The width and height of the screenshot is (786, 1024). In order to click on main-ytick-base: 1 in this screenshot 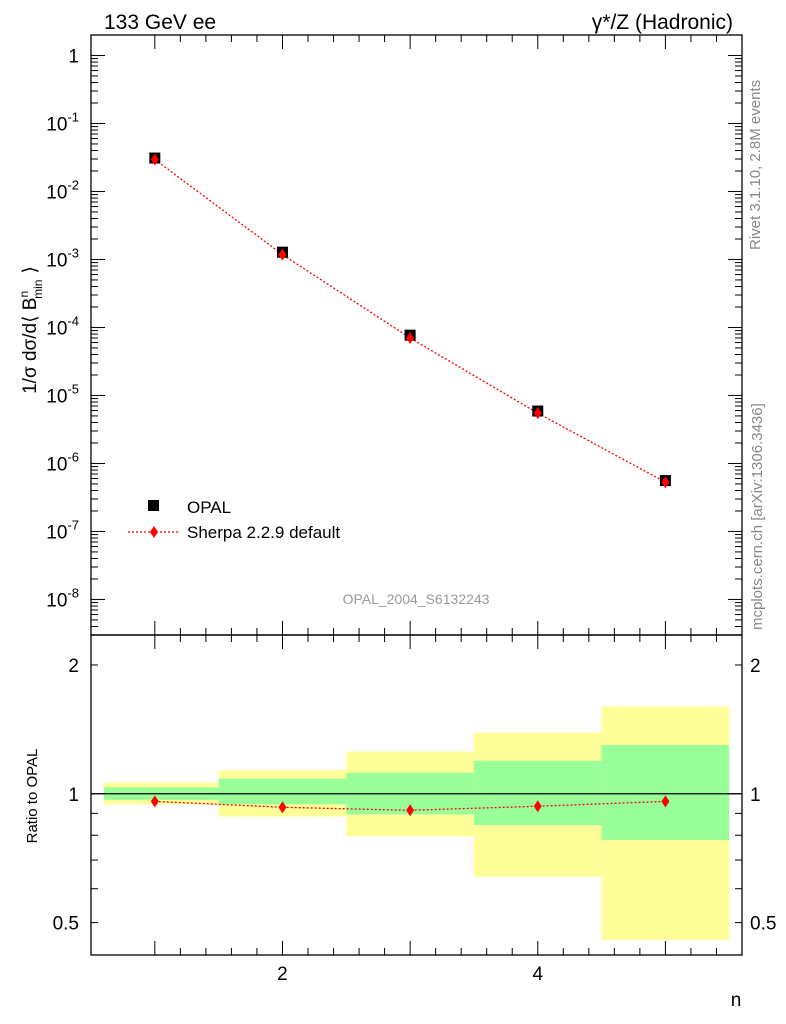, I will do `click(73, 56)`.